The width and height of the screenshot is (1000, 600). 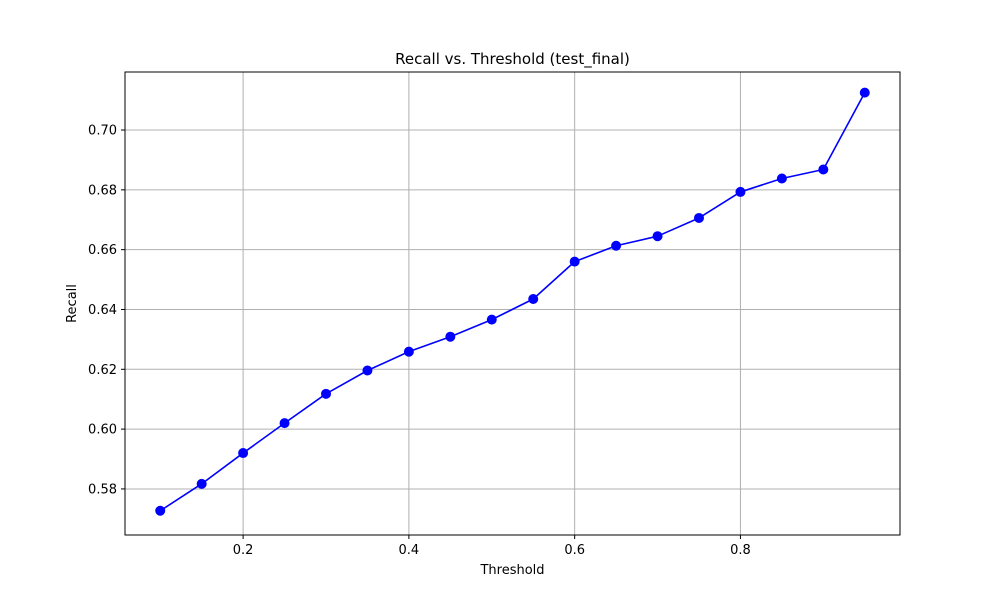 I want to click on y-tick-label: 0.70, so click(x=102, y=131).